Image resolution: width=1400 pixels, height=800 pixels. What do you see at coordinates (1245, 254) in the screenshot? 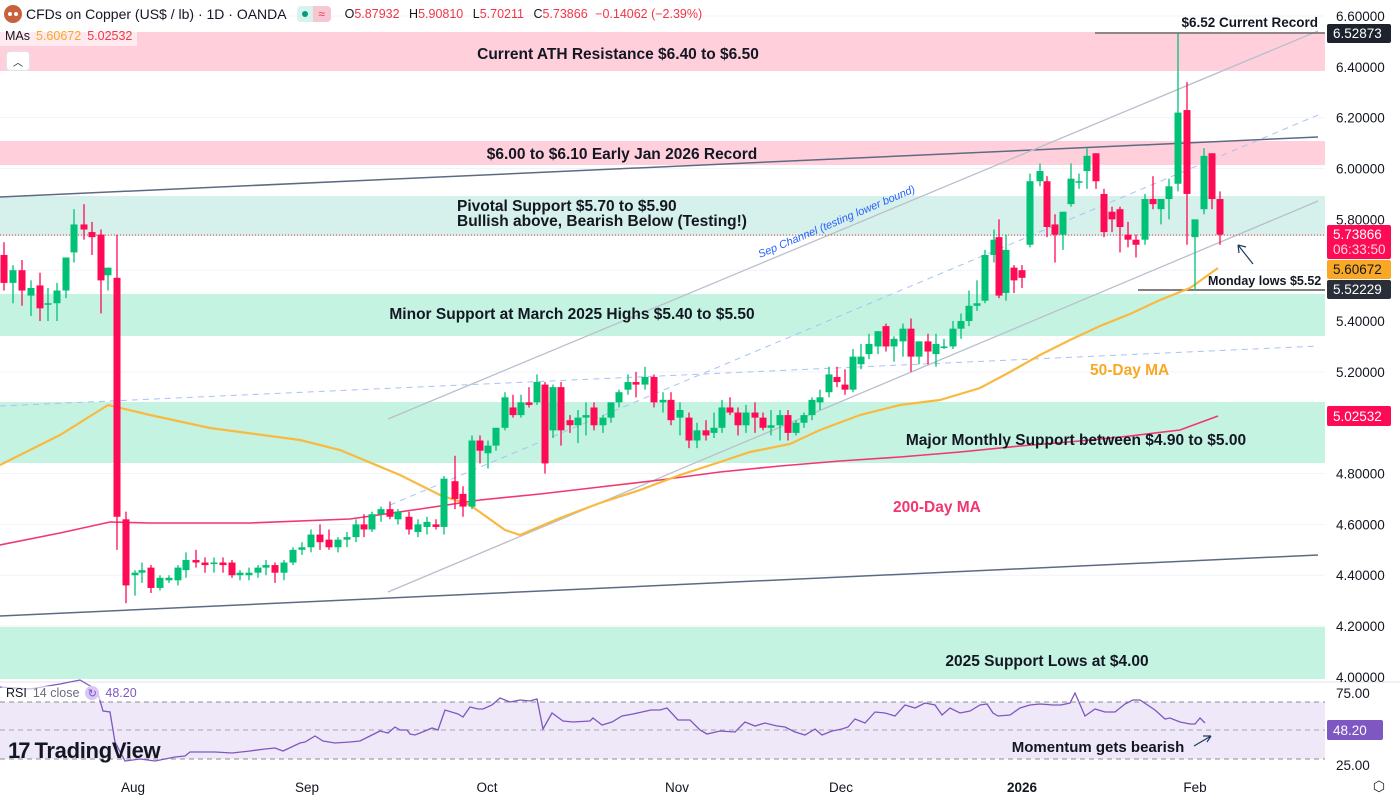
I see `monday-arrow-icon` at bounding box center [1245, 254].